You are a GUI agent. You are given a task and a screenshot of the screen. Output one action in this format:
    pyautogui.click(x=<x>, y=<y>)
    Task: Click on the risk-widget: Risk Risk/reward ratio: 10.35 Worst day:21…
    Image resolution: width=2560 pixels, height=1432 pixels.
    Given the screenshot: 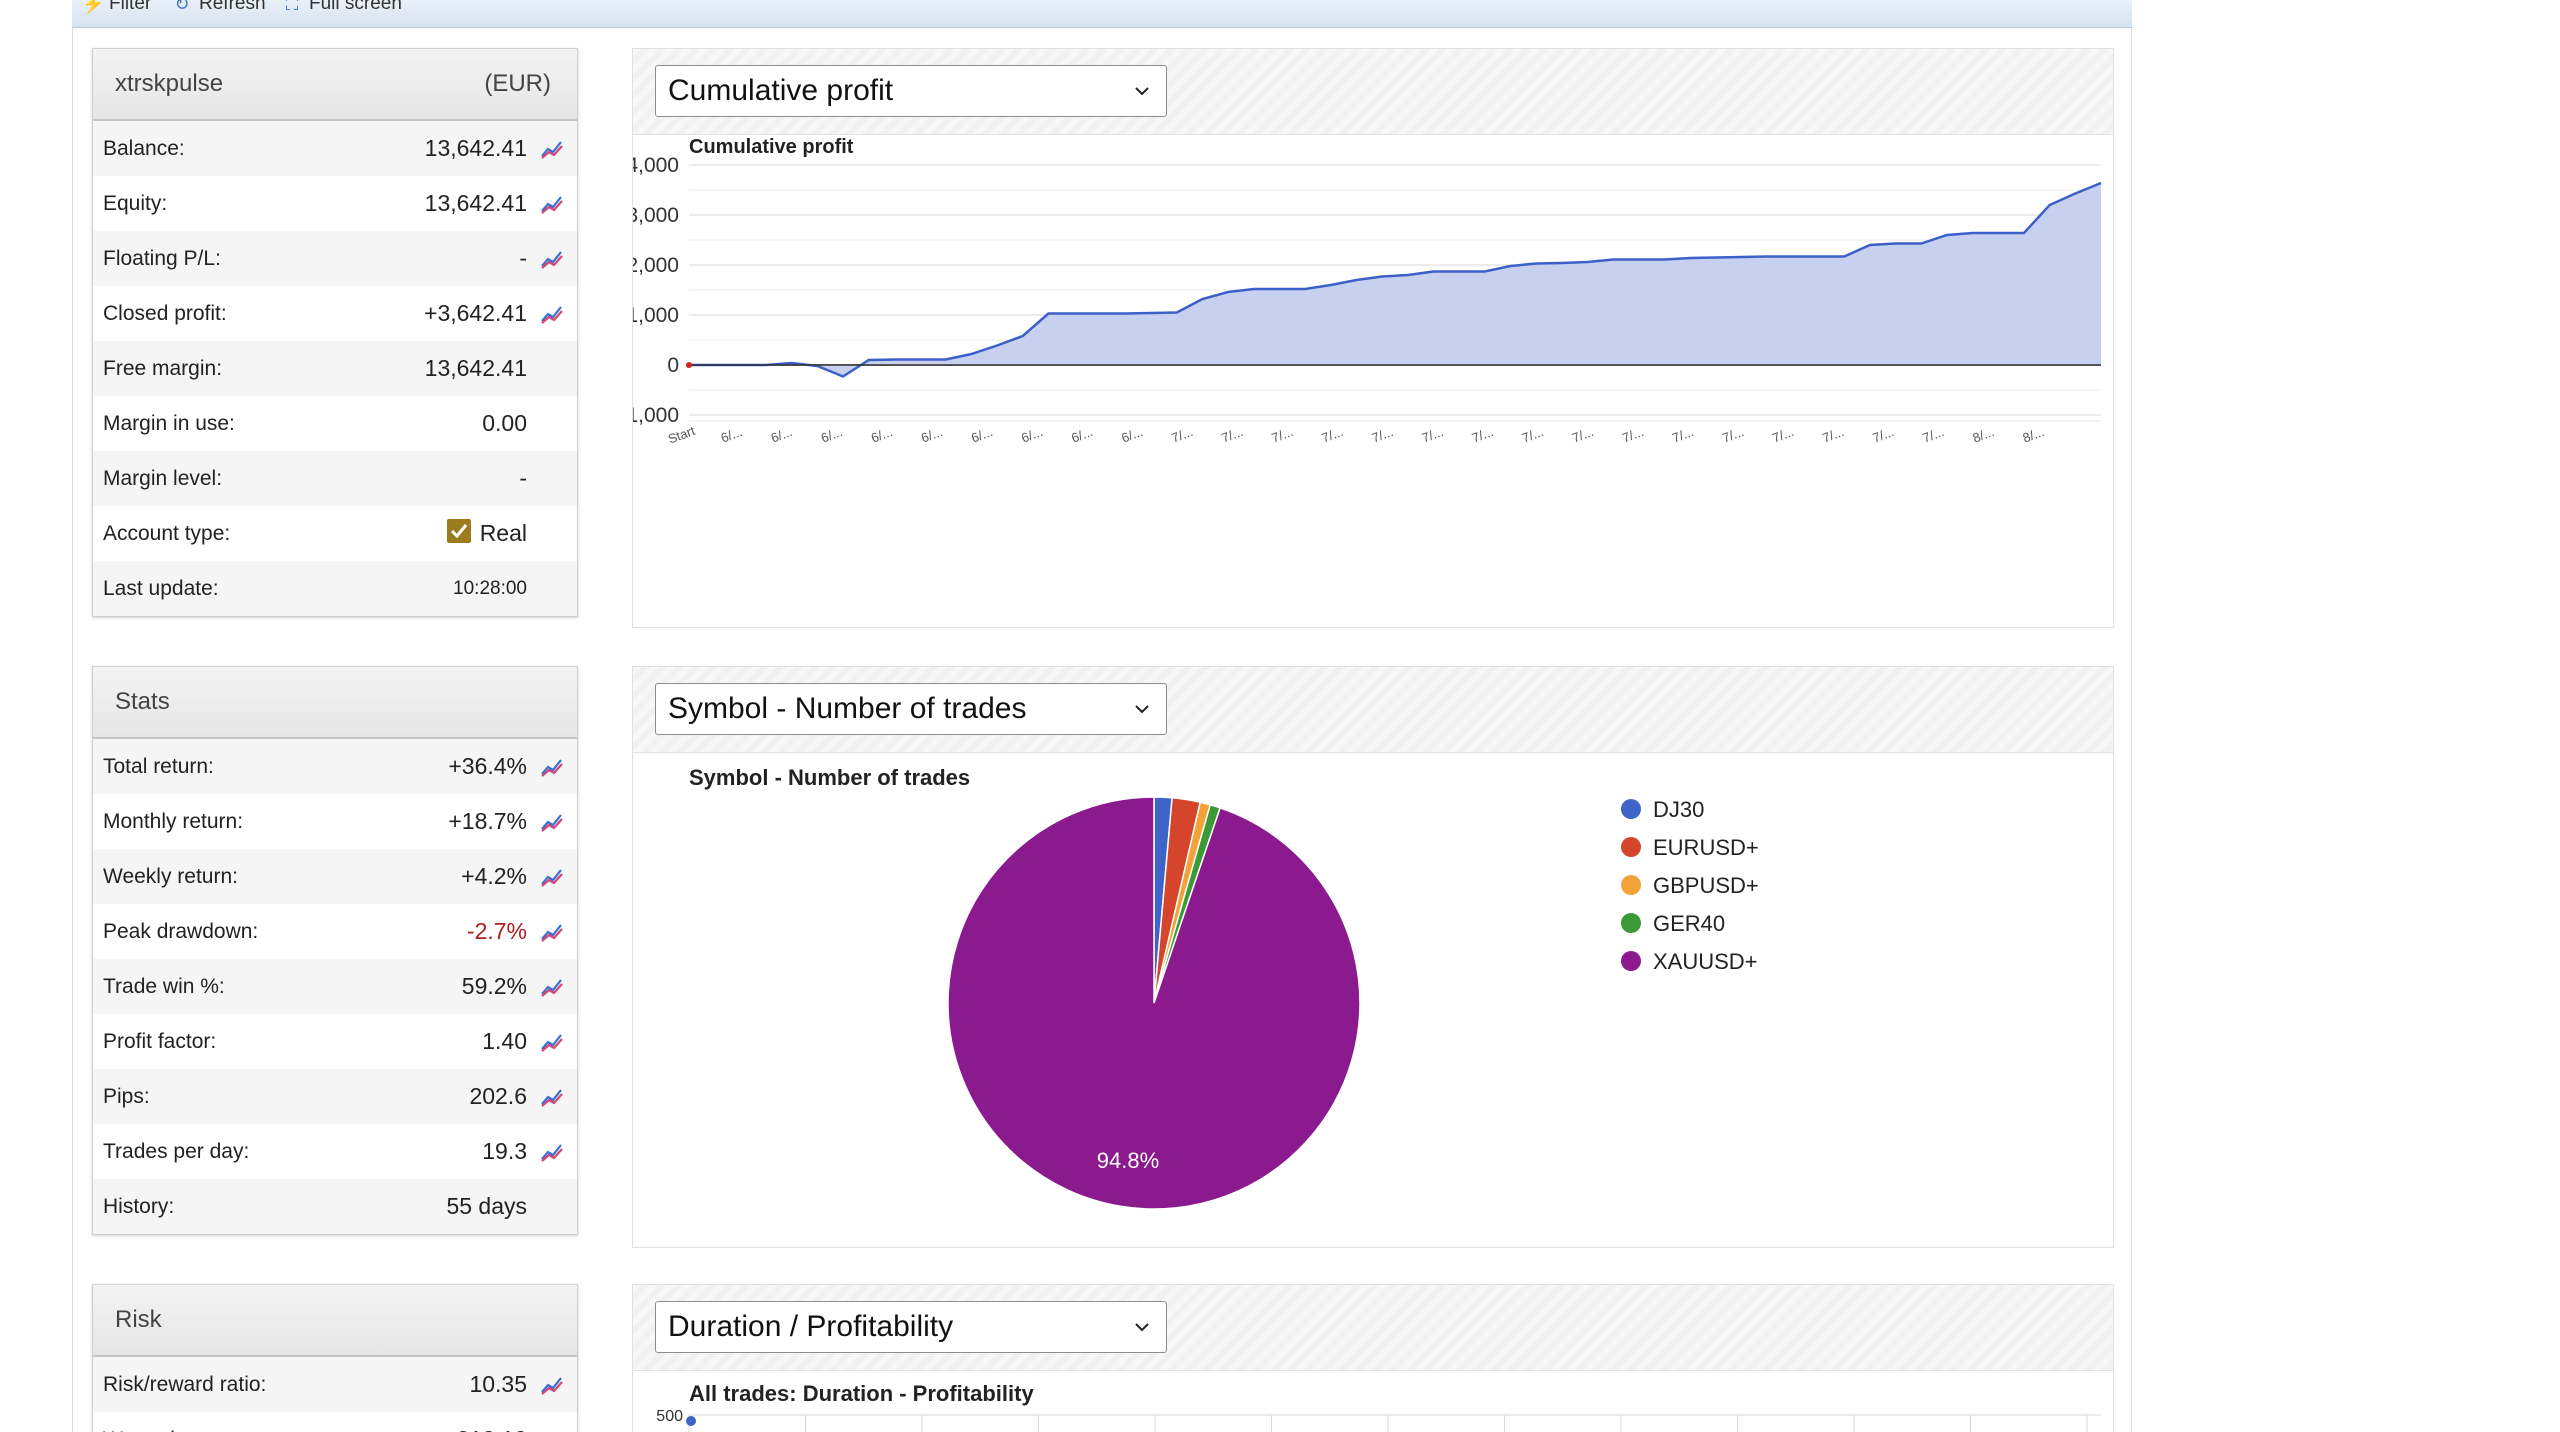 What is the action you would take?
    pyautogui.click(x=335, y=1358)
    